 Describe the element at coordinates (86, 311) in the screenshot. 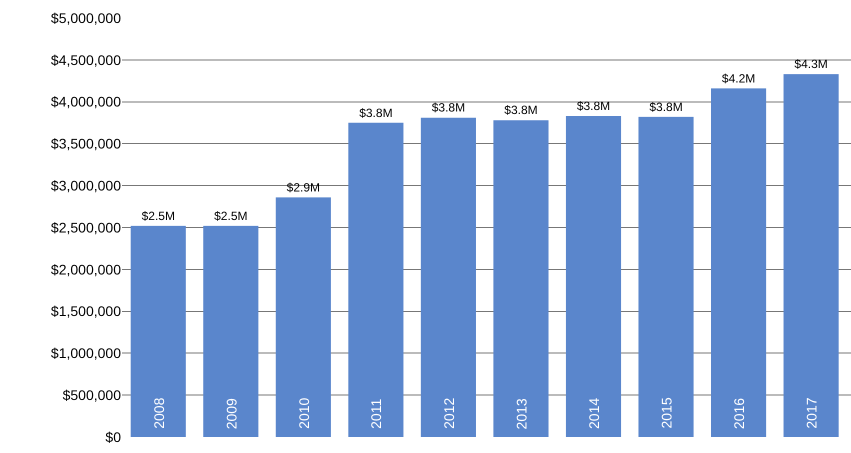

I see `y-tick-label: $1,500,000` at that location.